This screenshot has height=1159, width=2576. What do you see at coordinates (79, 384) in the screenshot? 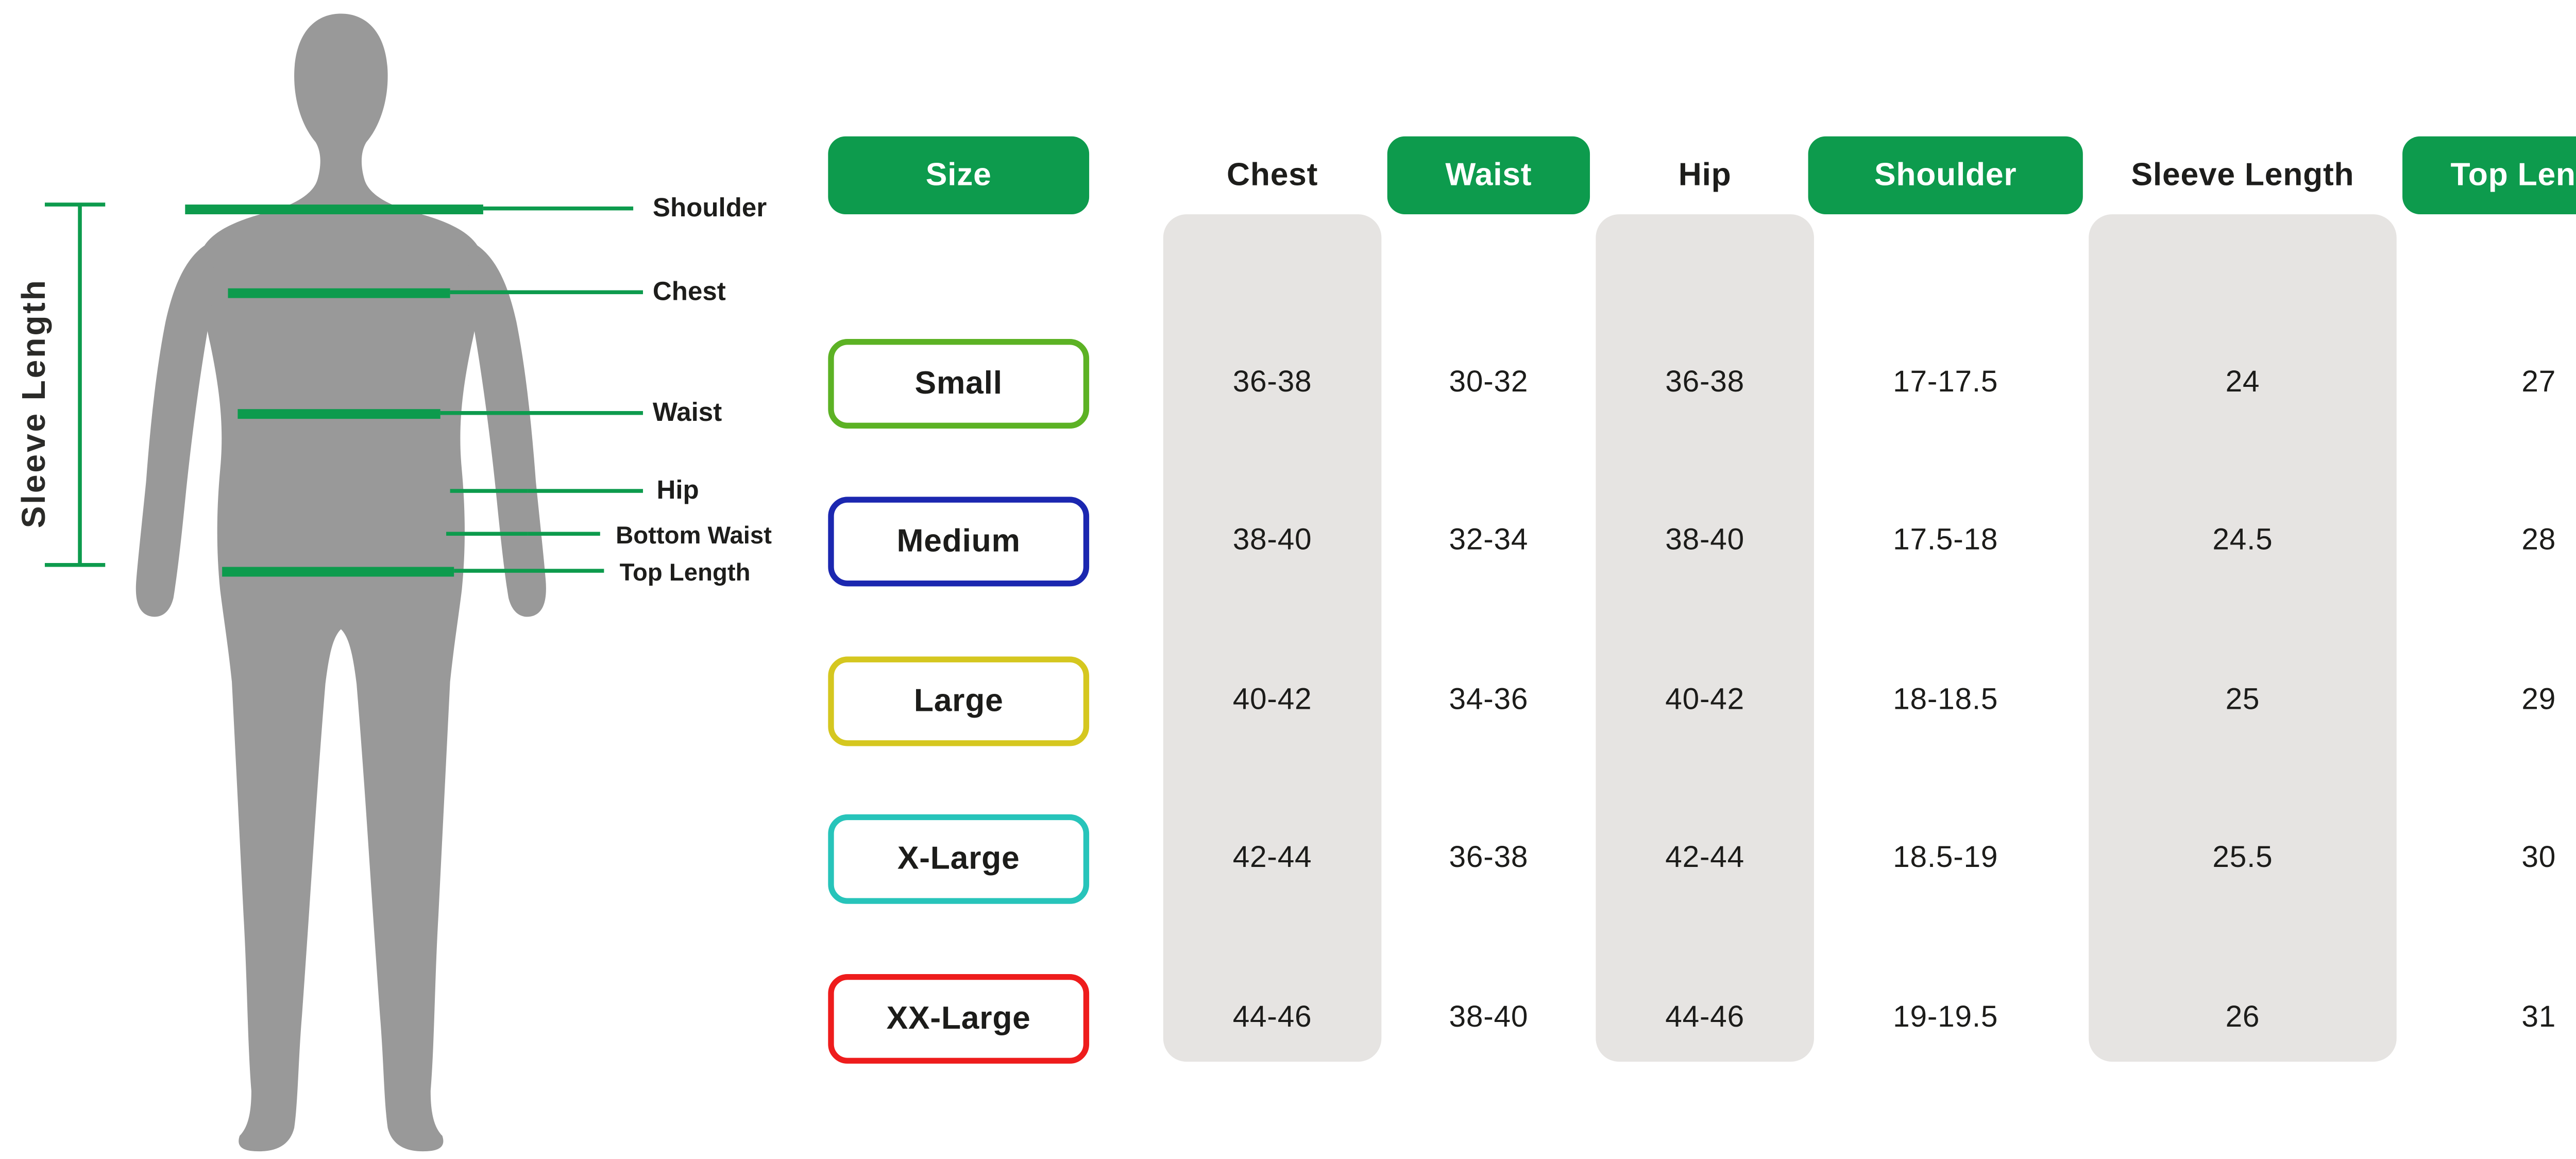
I see `sleeve-length-bracket-line` at bounding box center [79, 384].